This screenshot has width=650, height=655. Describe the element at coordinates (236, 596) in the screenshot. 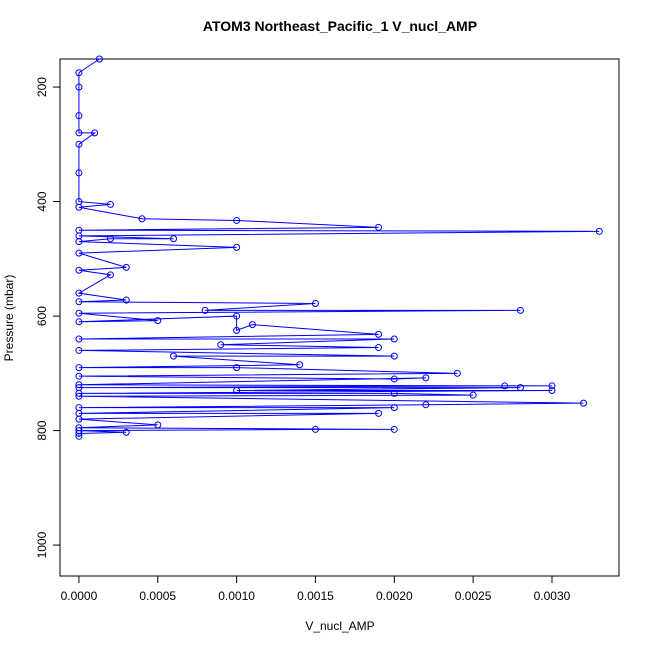

I see `x-tick-label: 0.0010` at that location.